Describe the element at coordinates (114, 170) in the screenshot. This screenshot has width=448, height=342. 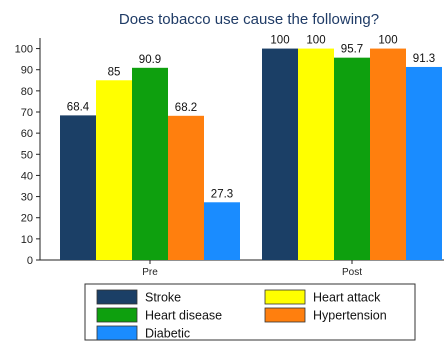
I see `bar-heart-attack-pre` at that location.